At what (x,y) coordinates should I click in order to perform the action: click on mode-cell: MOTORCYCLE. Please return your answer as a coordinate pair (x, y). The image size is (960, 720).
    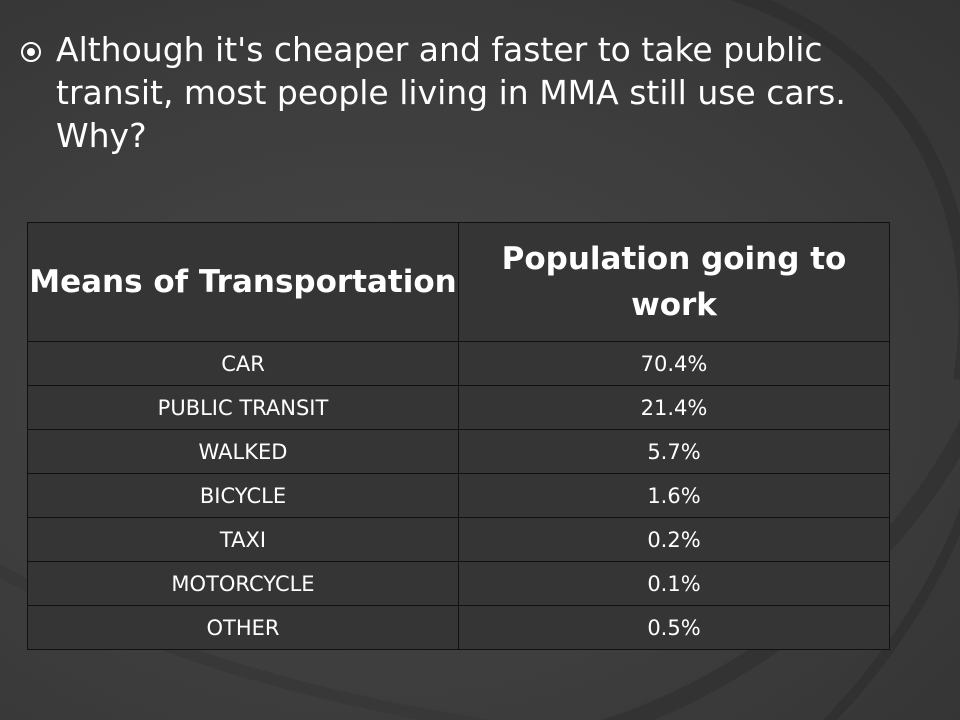
    Looking at the image, I should click on (243, 583).